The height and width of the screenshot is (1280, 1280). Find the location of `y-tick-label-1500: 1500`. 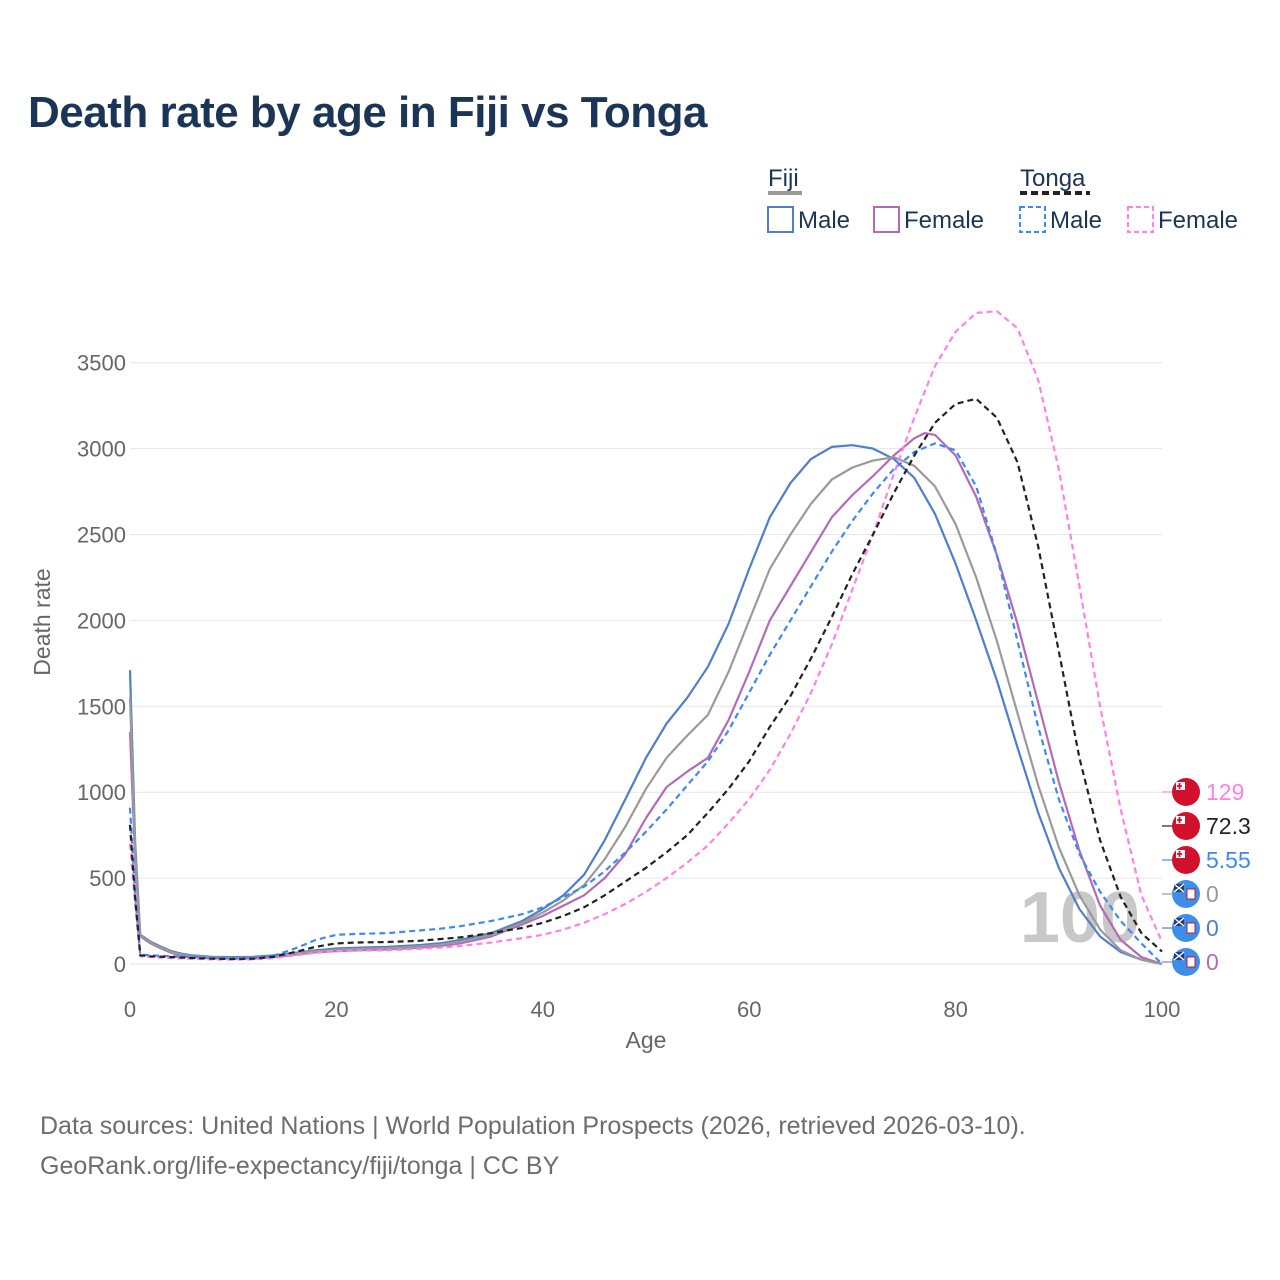

y-tick-label-1500: 1500 is located at coordinates (101, 706).